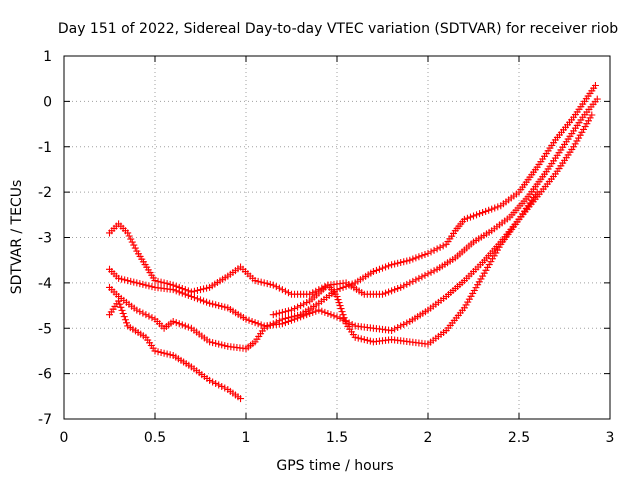 The image size is (640, 480). I want to click on series-track-e, so click(405, 268).